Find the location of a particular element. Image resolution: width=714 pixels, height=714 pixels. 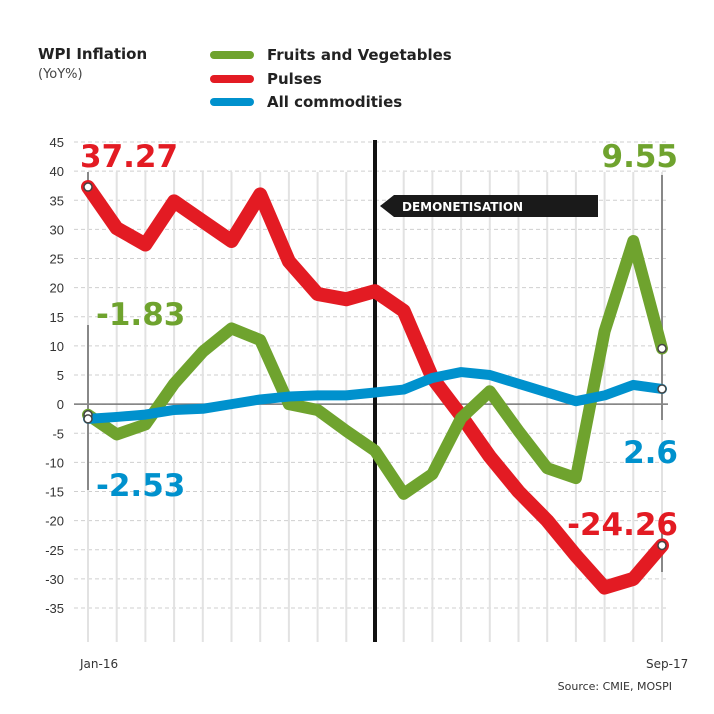

y-tick-label: -25 is located at coordinates (54, 550).